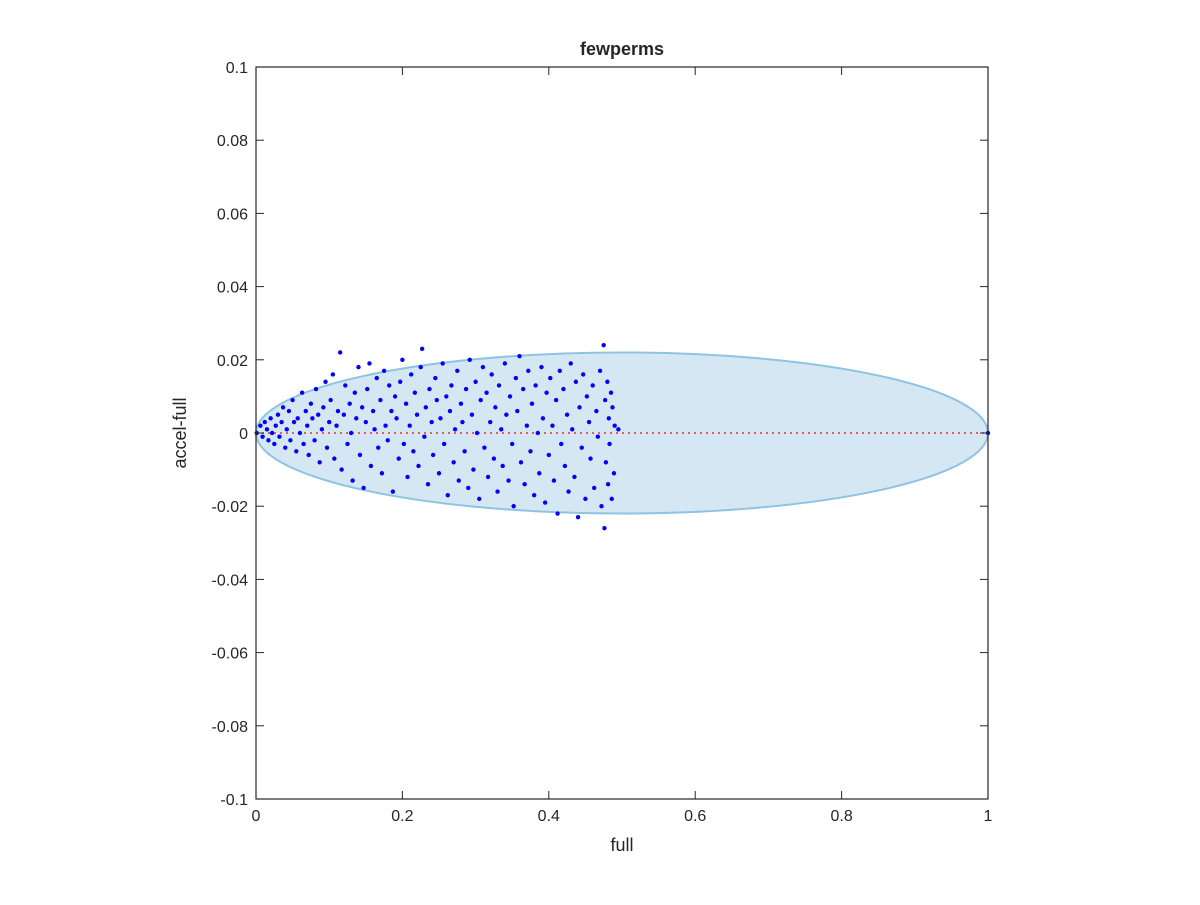  I want to click on chart-title: fewperms, so click(622, 49).